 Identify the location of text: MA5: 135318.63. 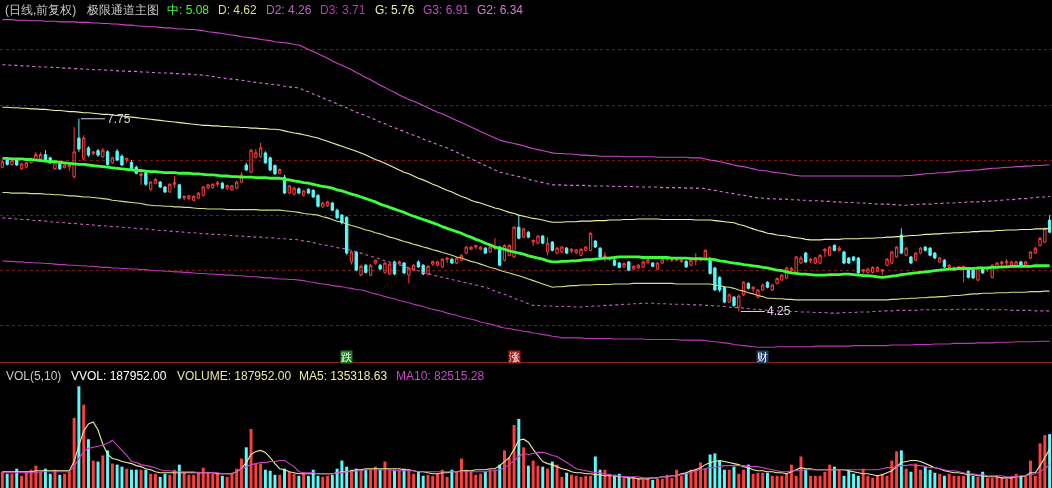
(343, 376).